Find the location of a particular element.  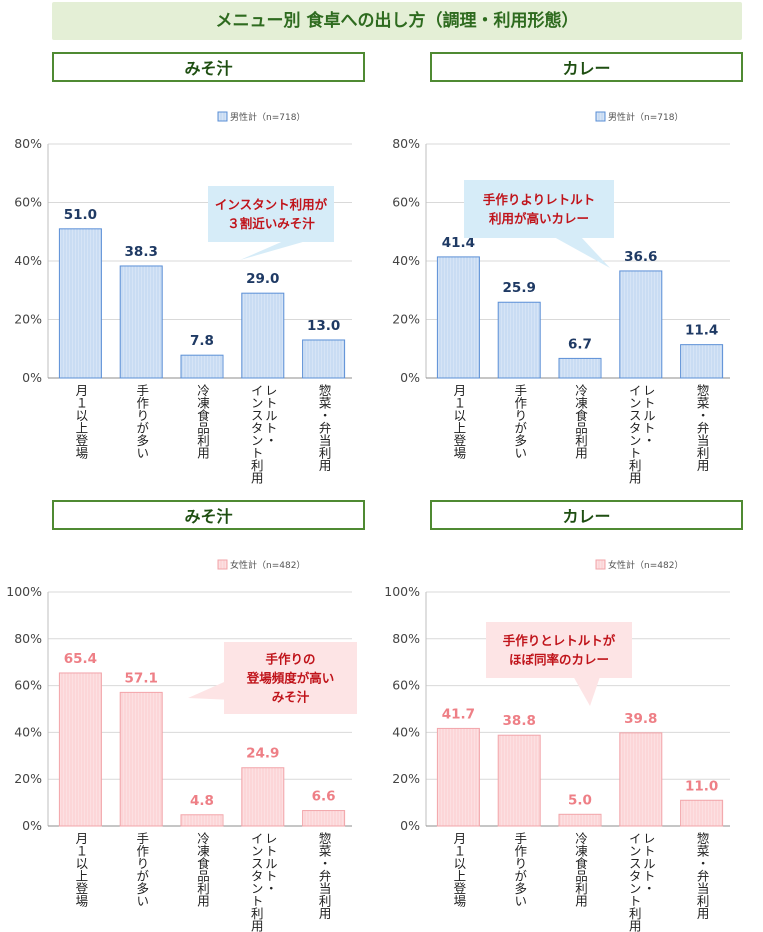

bar-value-label: 38.8 is located at coordinates (519, 721).